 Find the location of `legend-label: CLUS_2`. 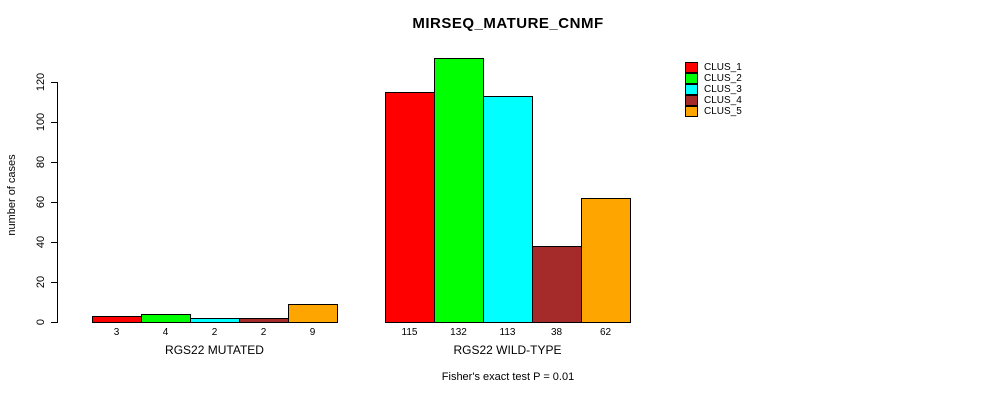

legend-label: CLUS_2 is located at coordinates (723, 78).